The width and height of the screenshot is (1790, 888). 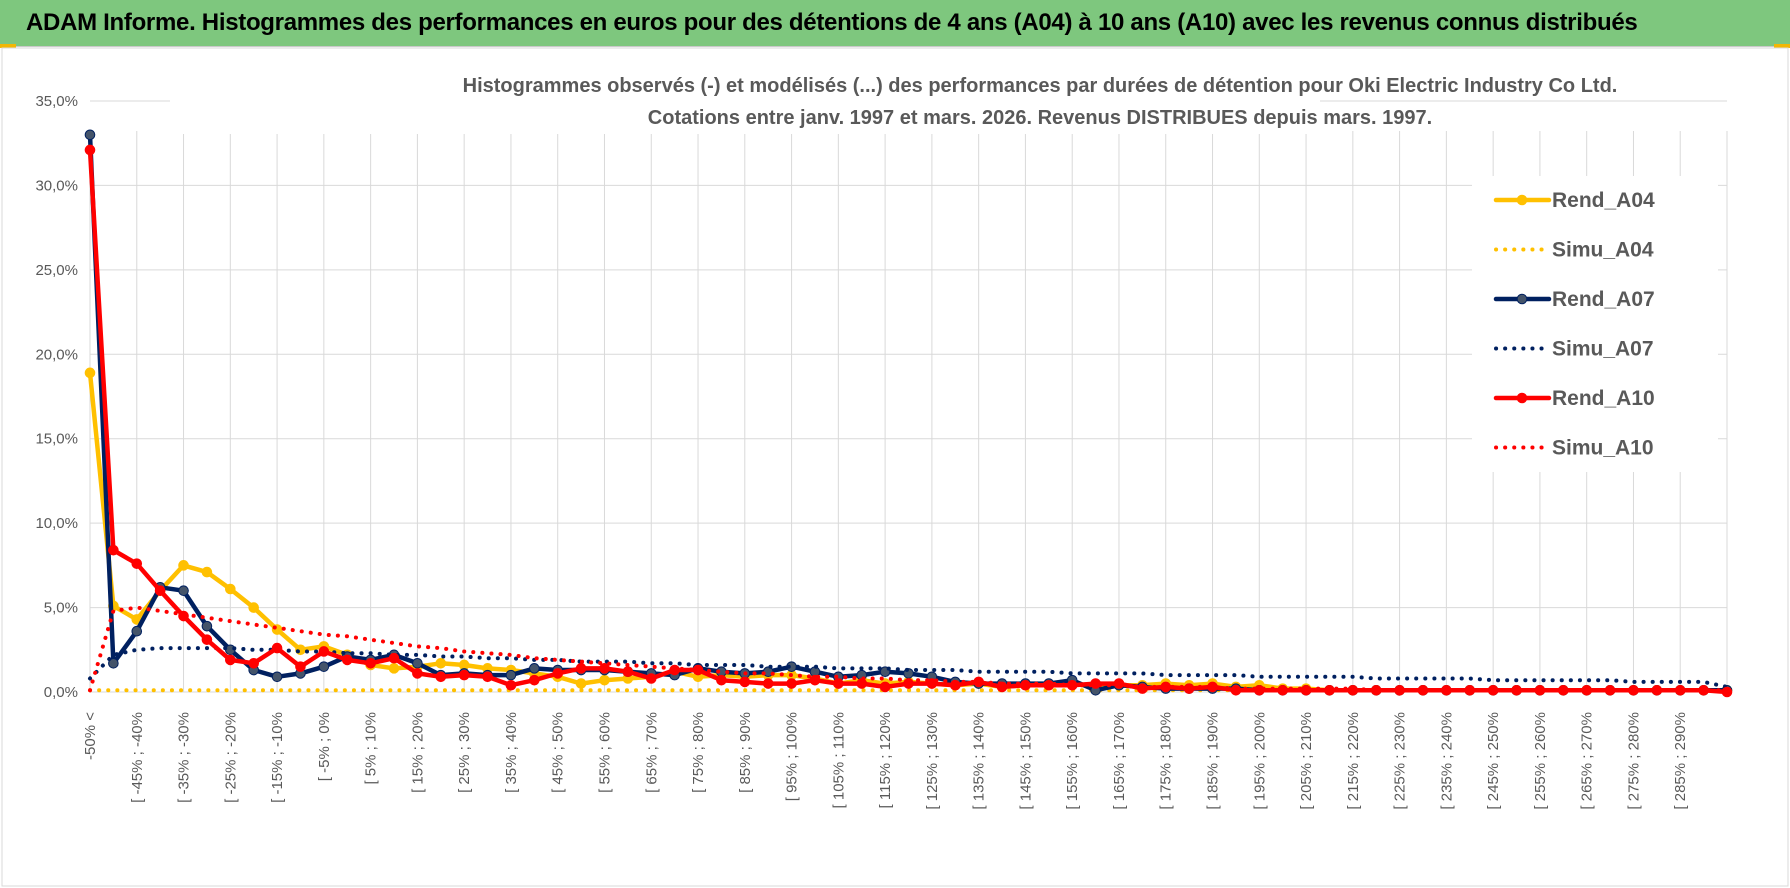 I want to click on x-tick-label: [ 195% ; 200%, so click(x=1259, y=761).